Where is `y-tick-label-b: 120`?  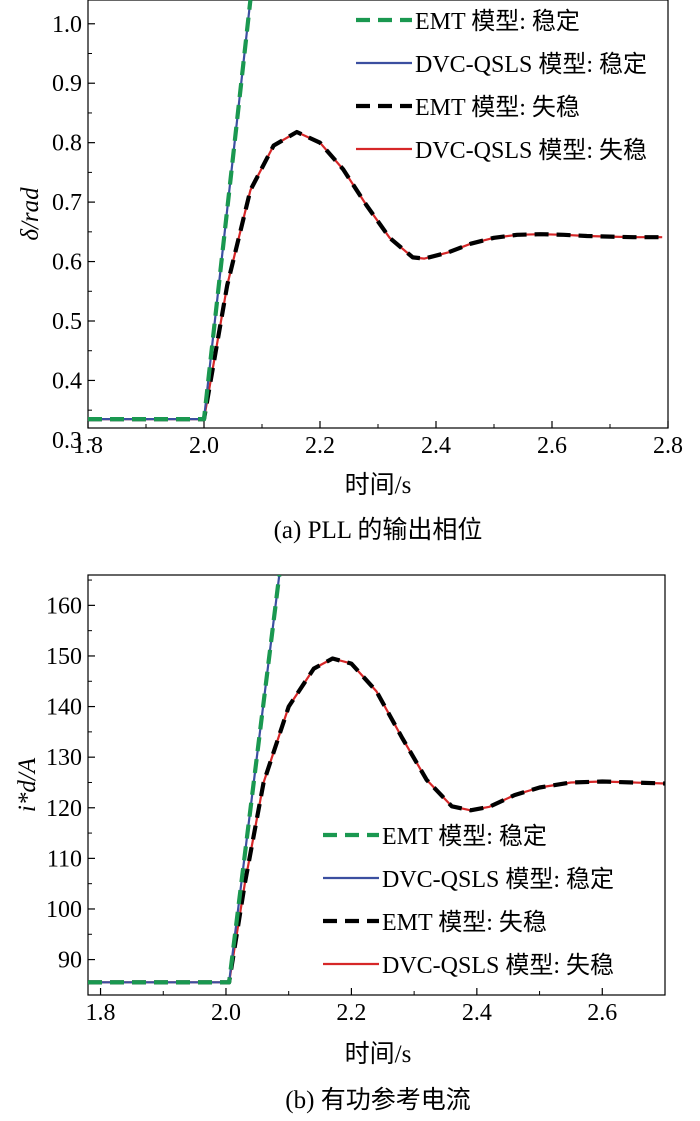
y-tick-label-b: 120 is located at coordinates (64, 809).